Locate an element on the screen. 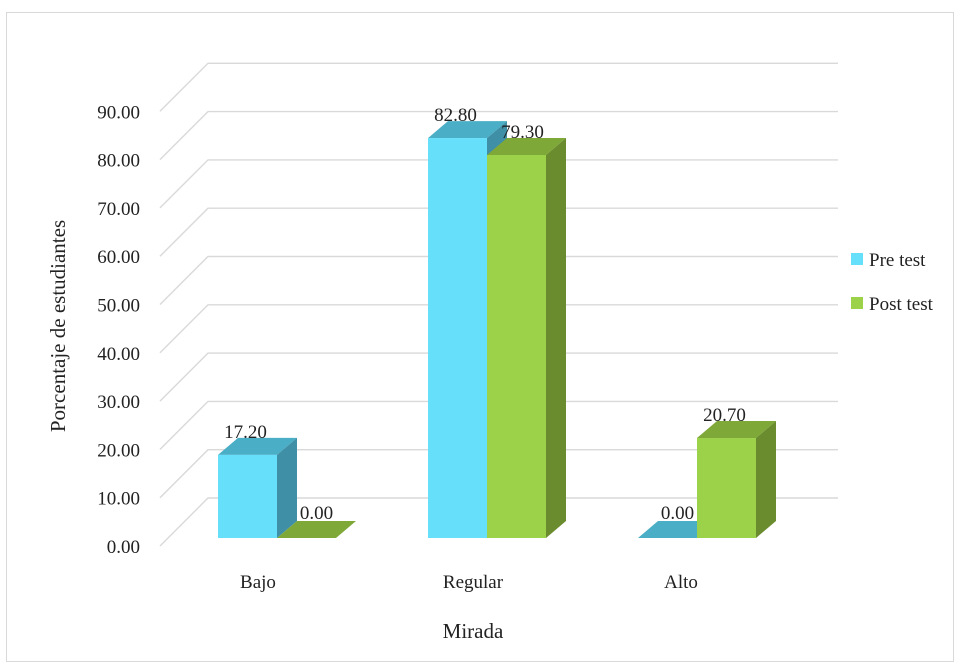 The height and width of the screenshot is (668, 962). y-tick-label: 90.00 is located at coordinates (118, 112).